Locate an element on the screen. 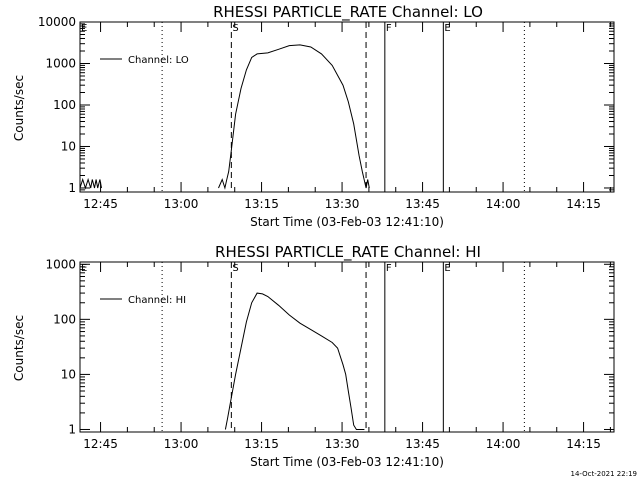  y-tick-label: 10000 is located at coordinates (57, 22).